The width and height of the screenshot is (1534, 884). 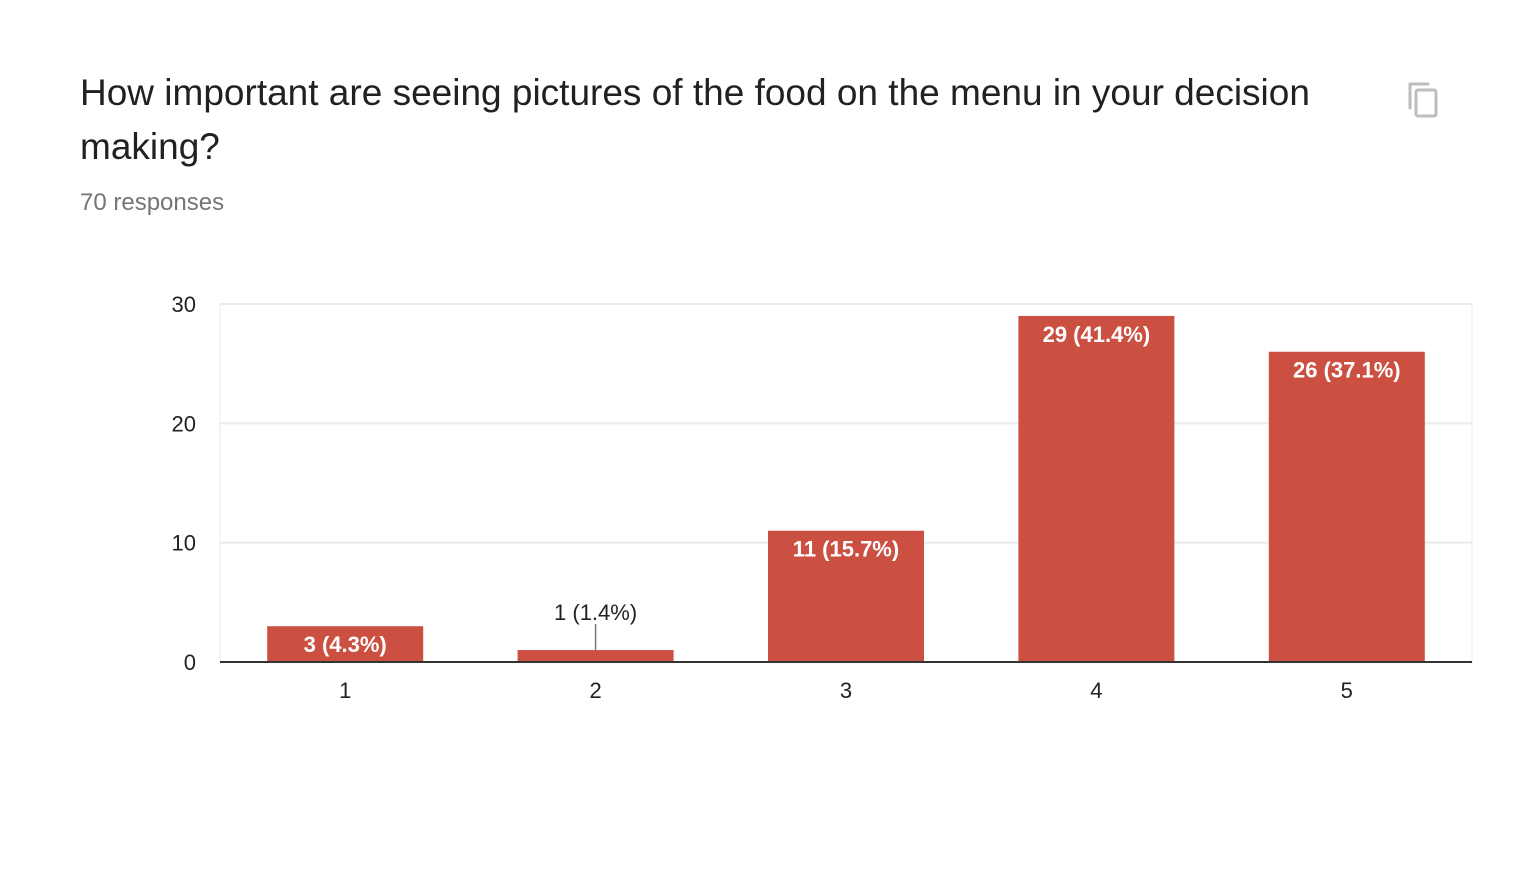 What do you see at coordinates (1097, 334) in the screenshot?
I see `bar-data-label: 29 (41.4%)` at bounding box center [1097, 334].